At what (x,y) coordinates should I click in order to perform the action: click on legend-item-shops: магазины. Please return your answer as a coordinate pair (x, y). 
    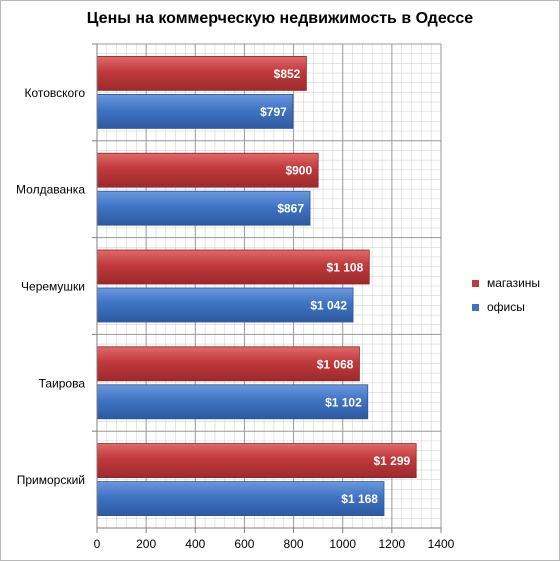
    Looking at the image, I should click on (506, 283).